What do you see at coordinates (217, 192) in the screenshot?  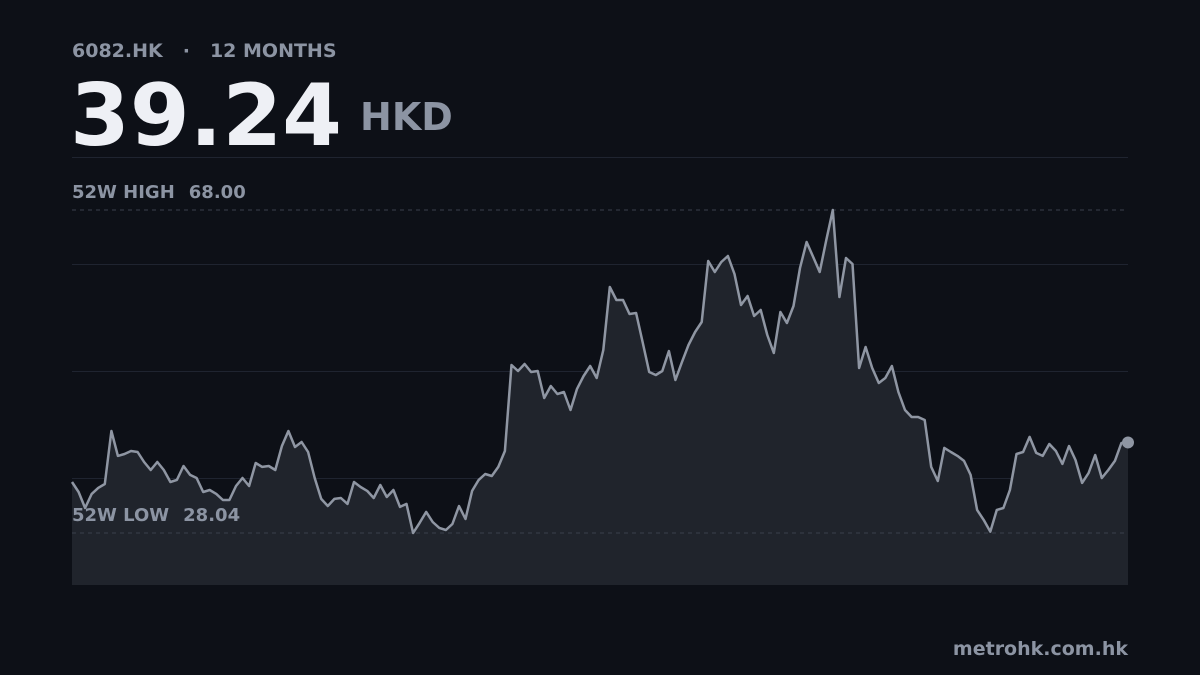 I see `high-value: 68.00` at bounding box center [217, 192].